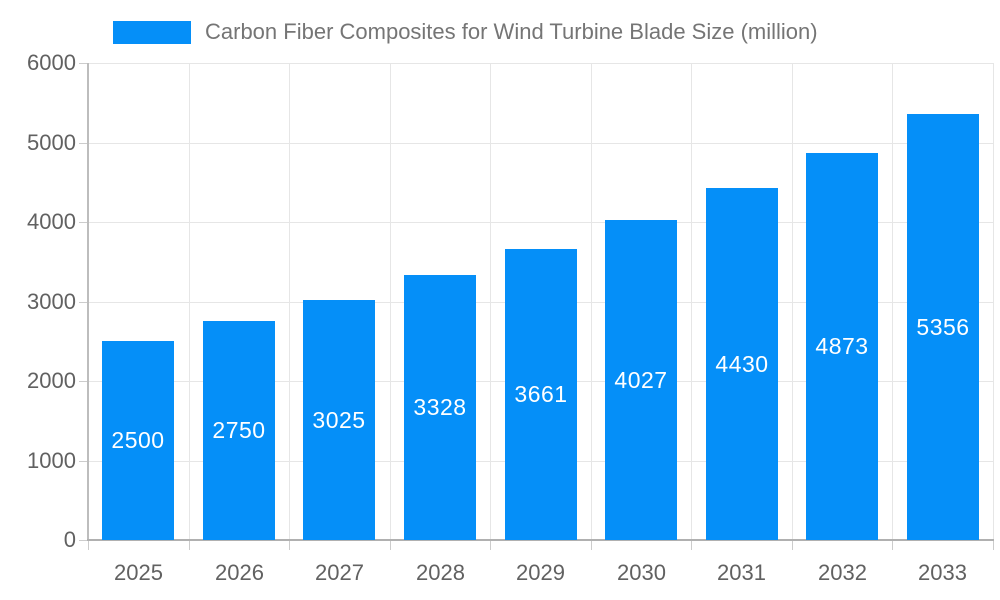  I want to click on y-axis-tick-label: 1000, so click(51, 460).